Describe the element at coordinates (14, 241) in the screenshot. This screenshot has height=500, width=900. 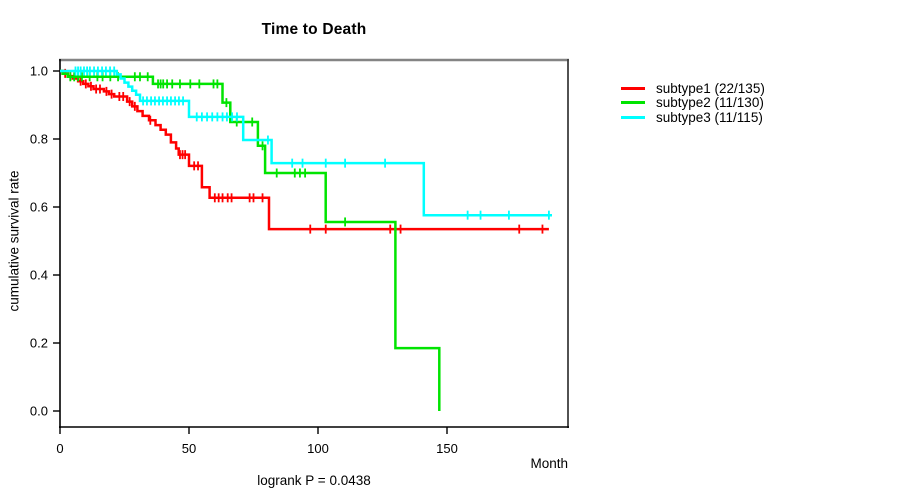
I see `y-axis-label: cumulative survival rate` at that location.